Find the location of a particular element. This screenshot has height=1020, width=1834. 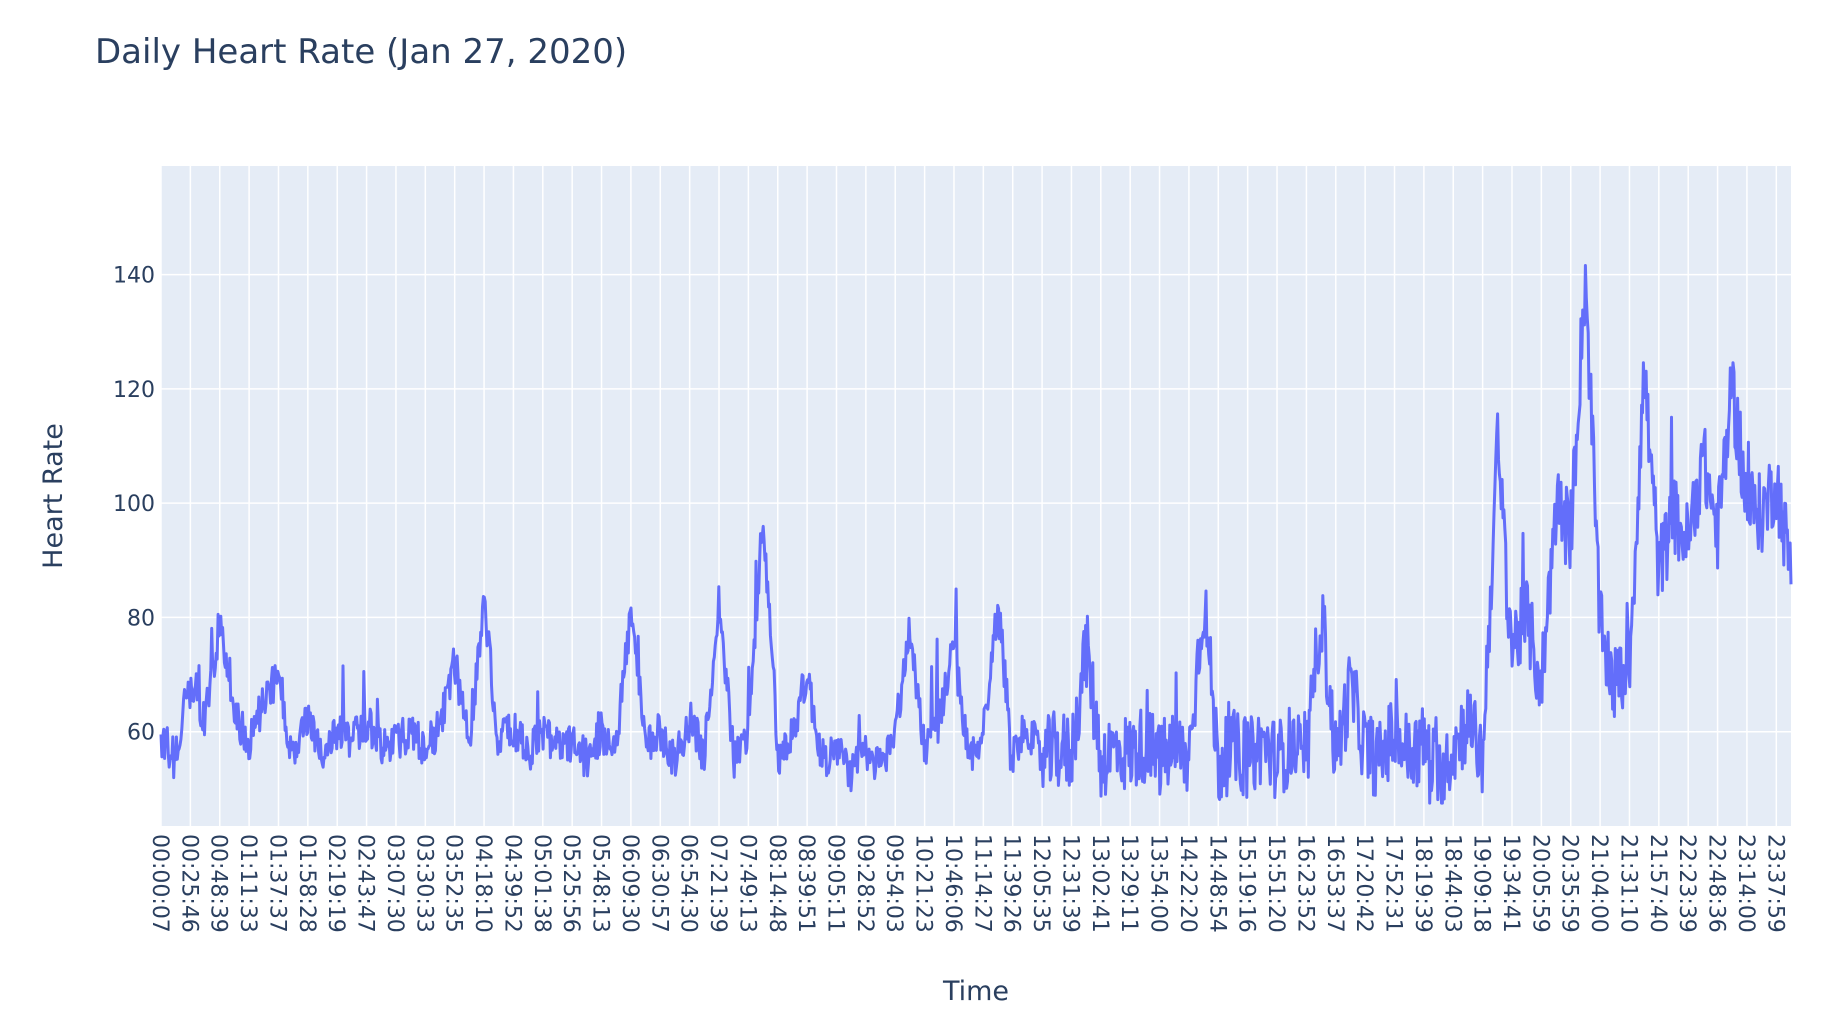

x-tick-label: 11:14:27 is located at coordinates (981, 883).